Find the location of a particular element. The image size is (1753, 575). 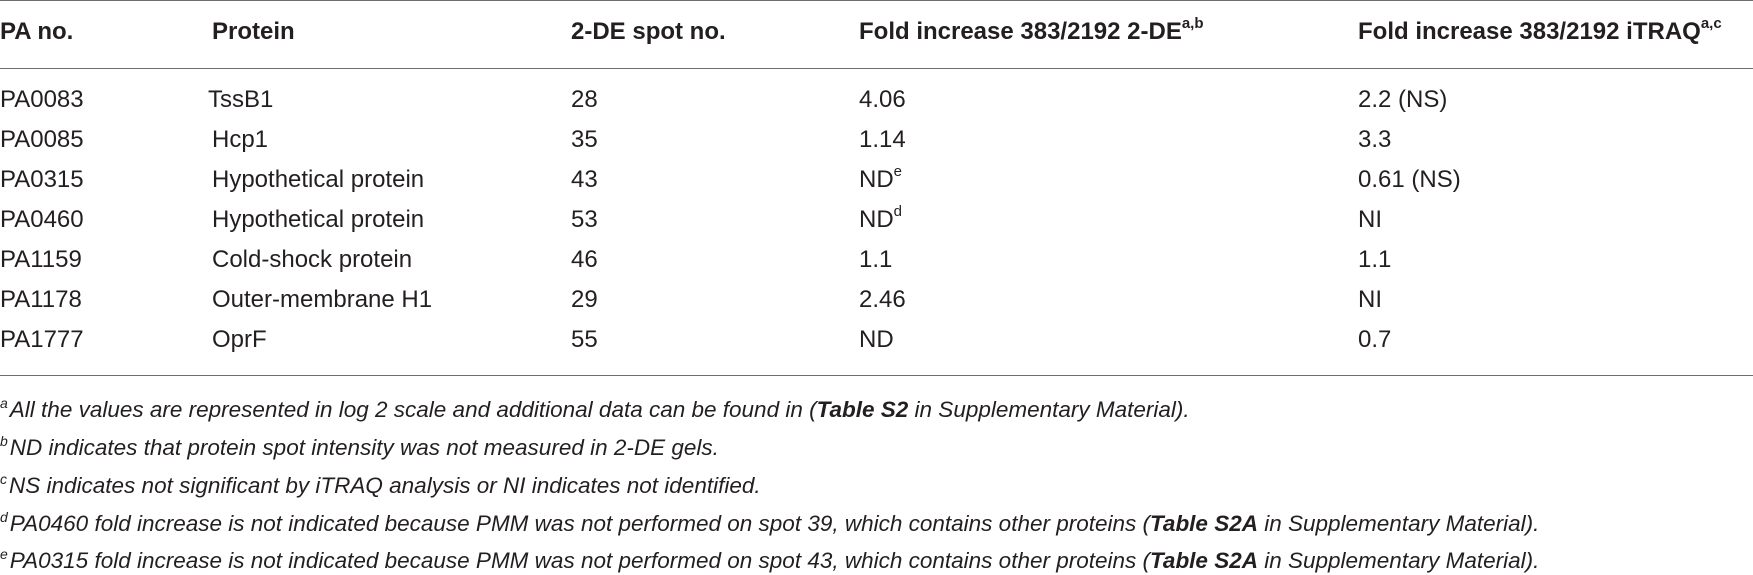

table-header-rule is located at coordinates (876, 68).